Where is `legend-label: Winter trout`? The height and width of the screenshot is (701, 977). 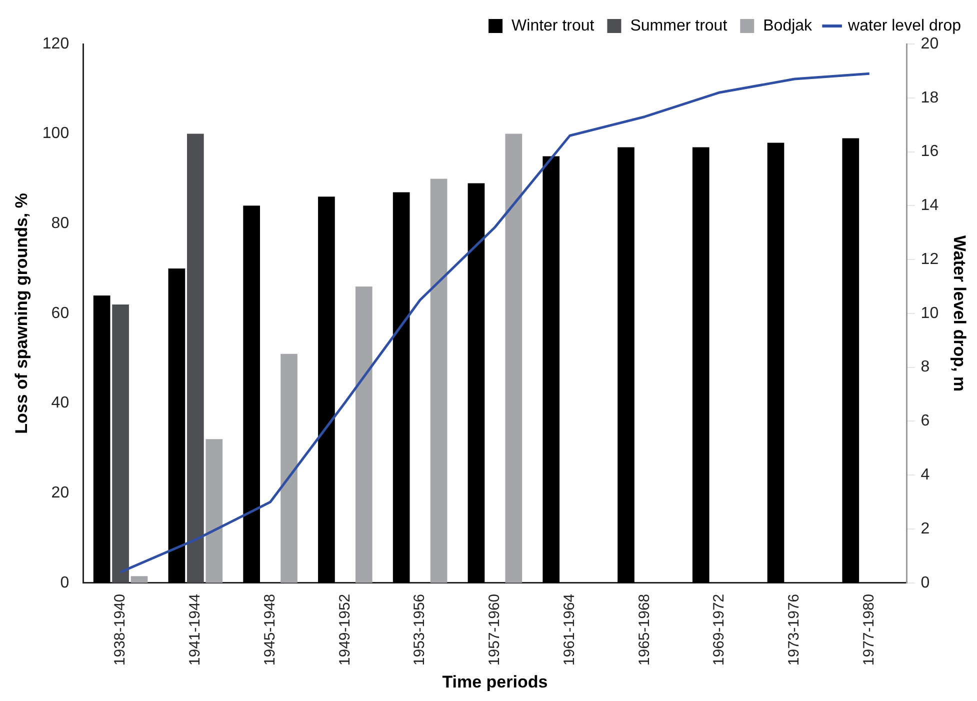 legend-label: Winter trout is located at coordinates (553, 25).